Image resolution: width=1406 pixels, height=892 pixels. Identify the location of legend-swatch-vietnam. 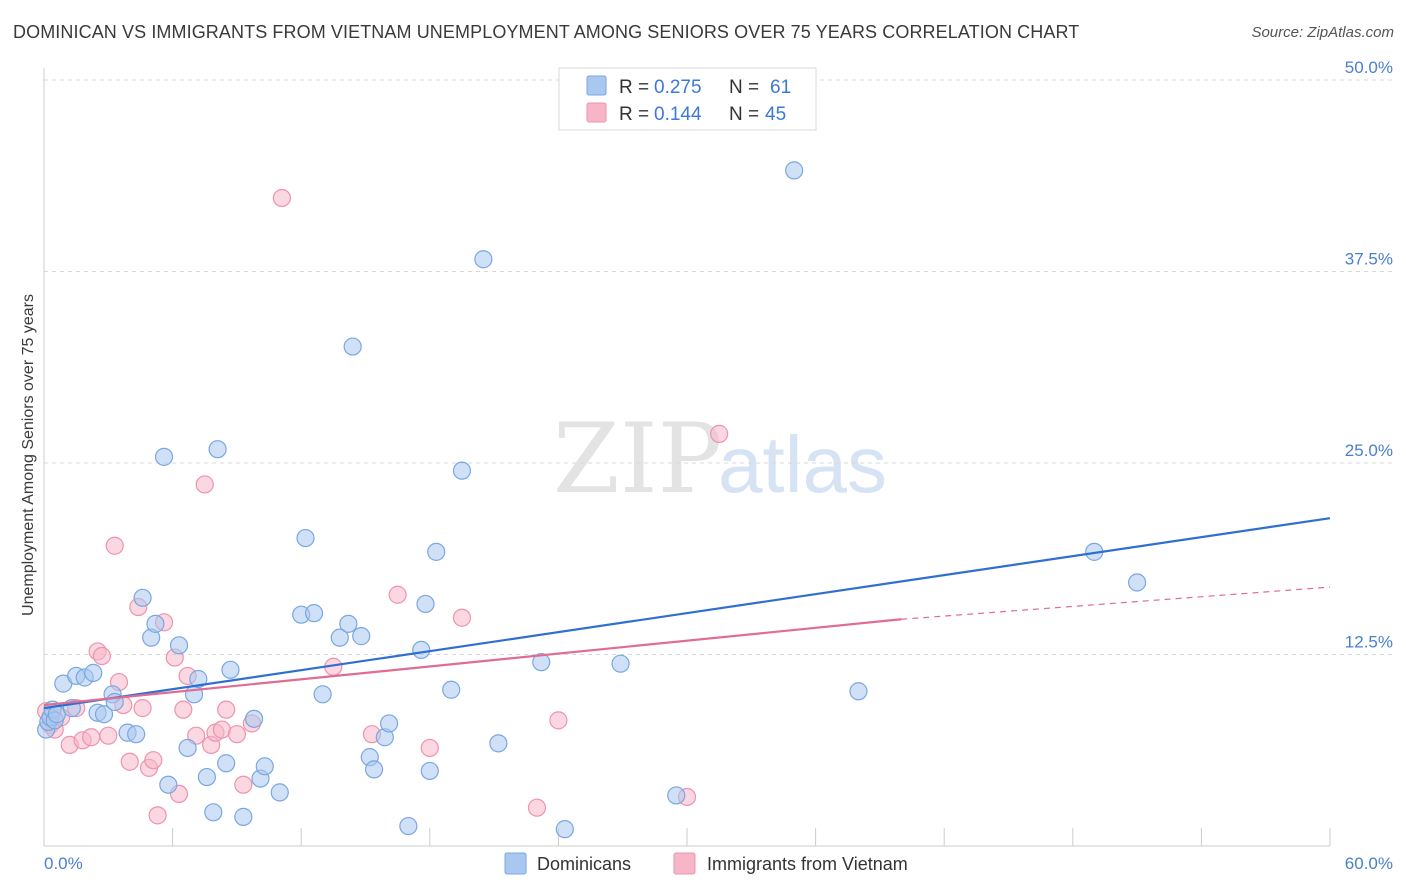
(596, 112).